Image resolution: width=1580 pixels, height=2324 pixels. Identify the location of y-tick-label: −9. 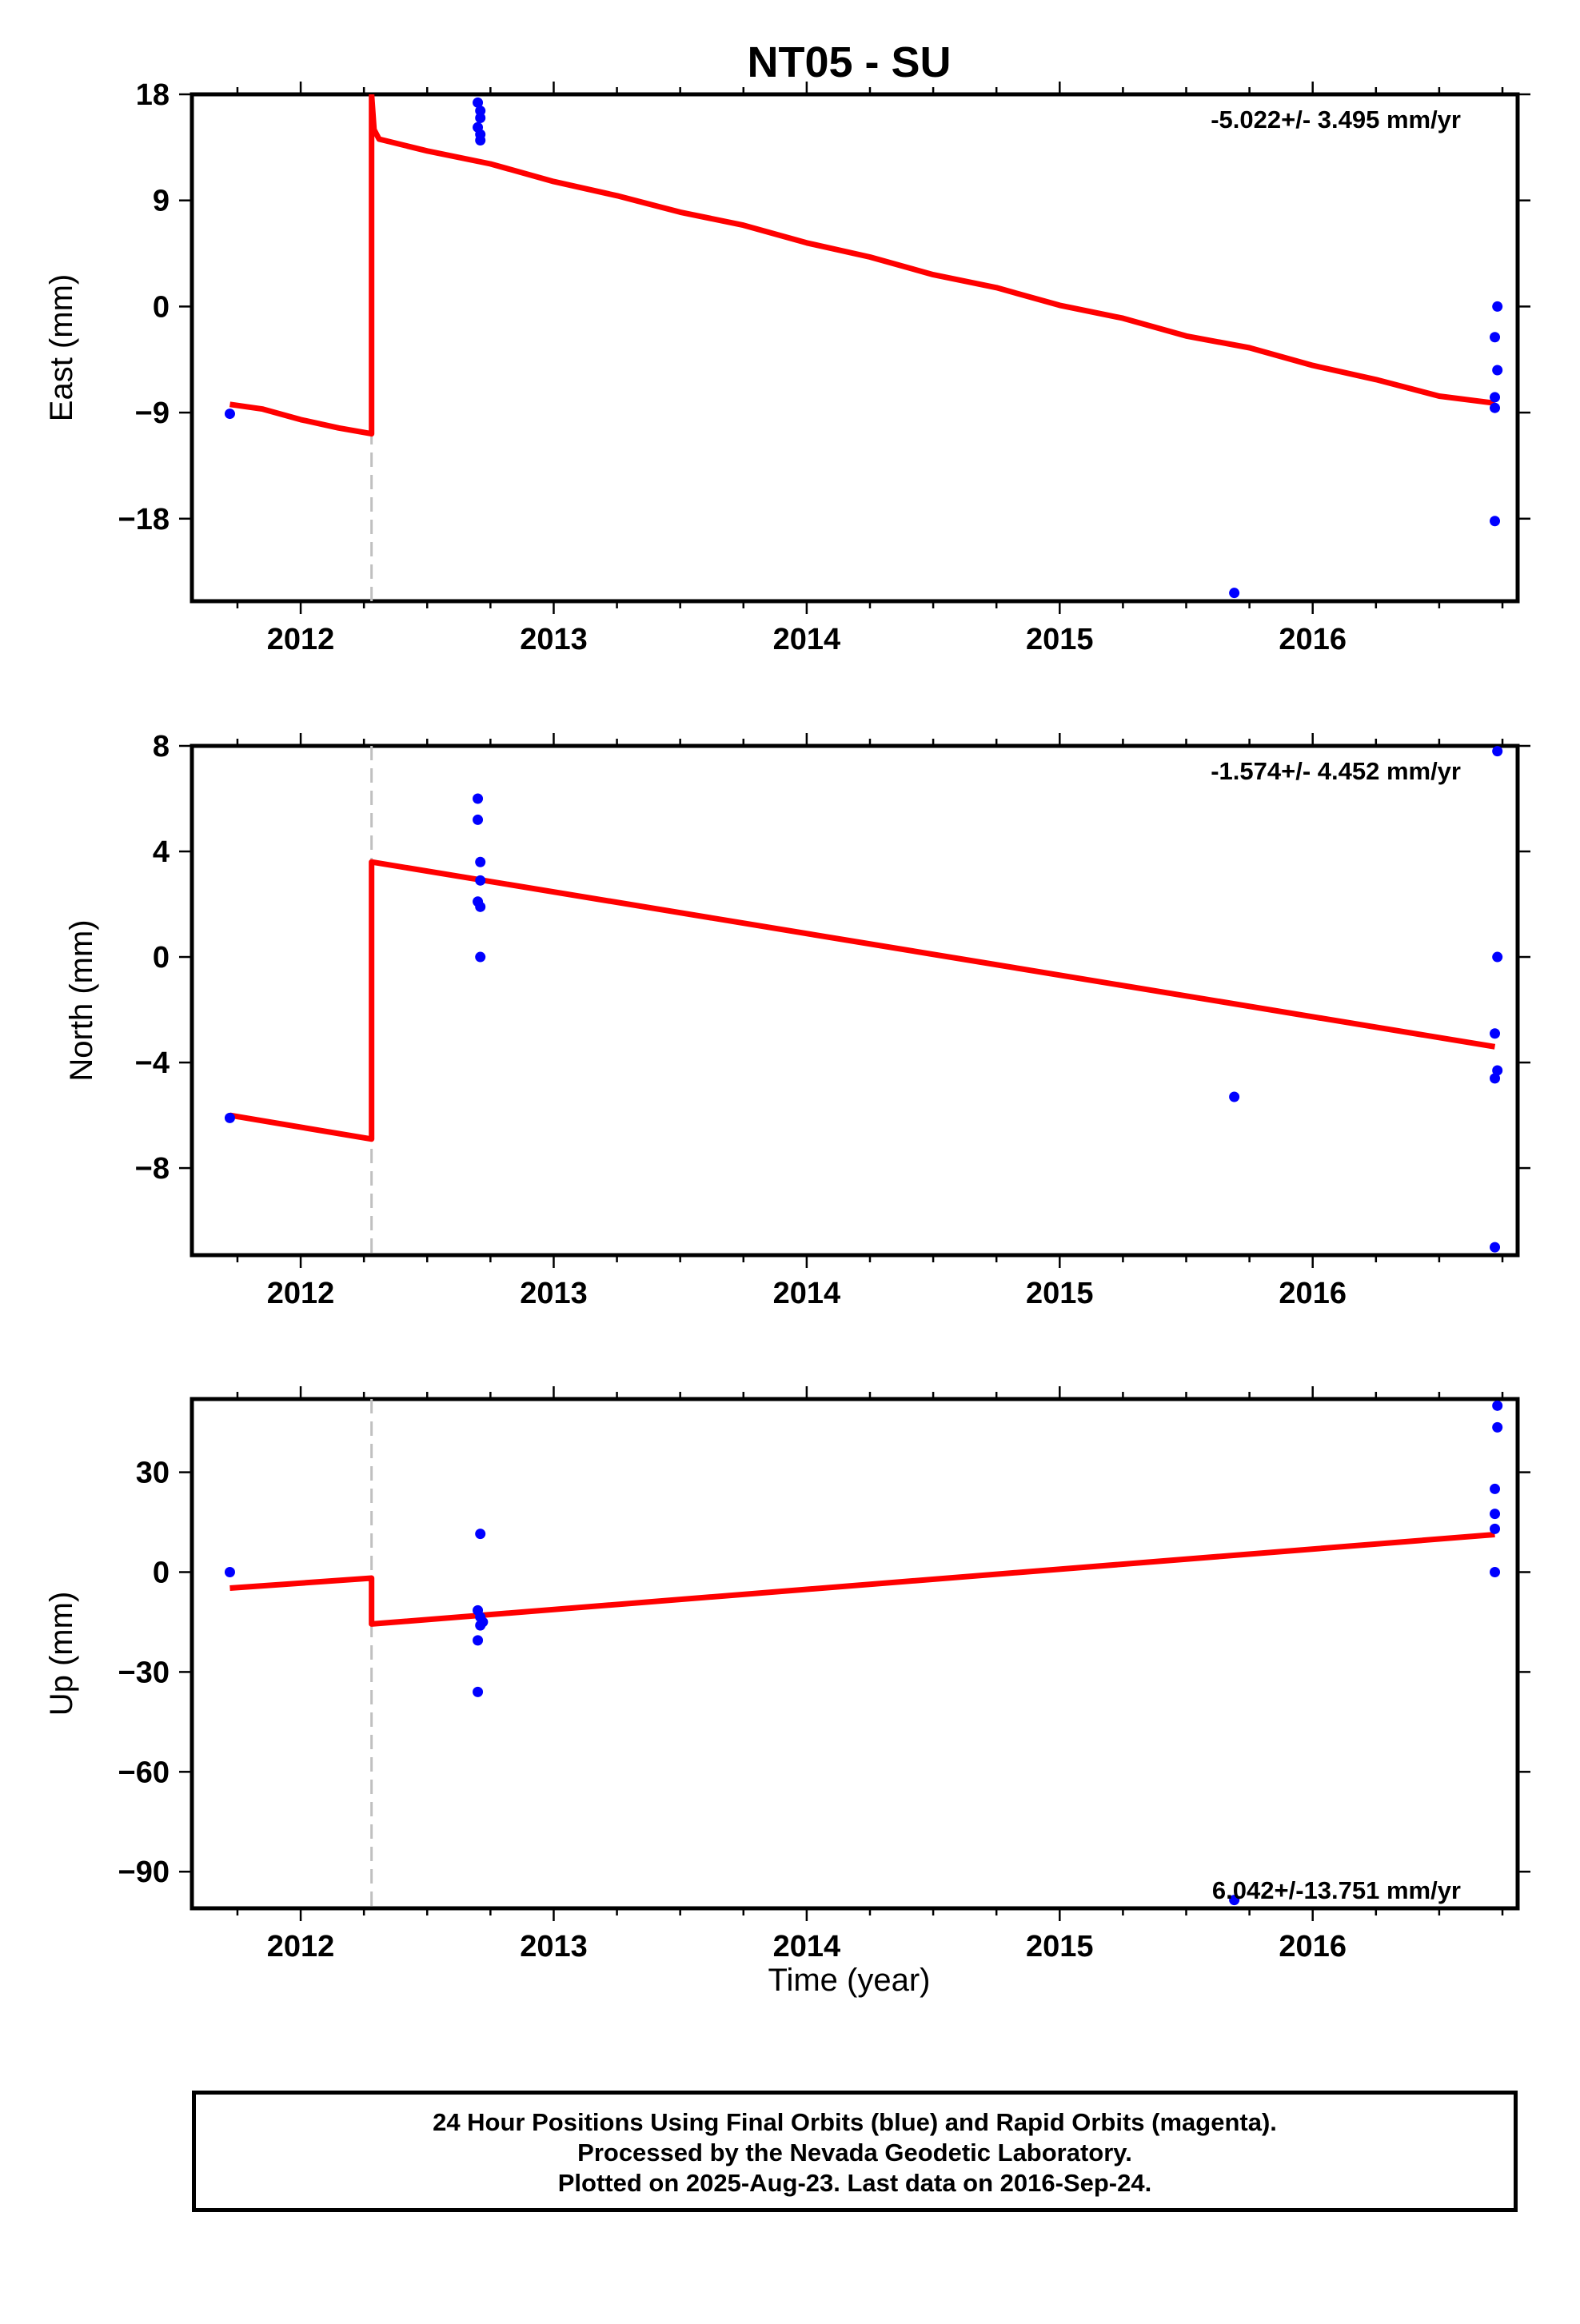
(152, 414).